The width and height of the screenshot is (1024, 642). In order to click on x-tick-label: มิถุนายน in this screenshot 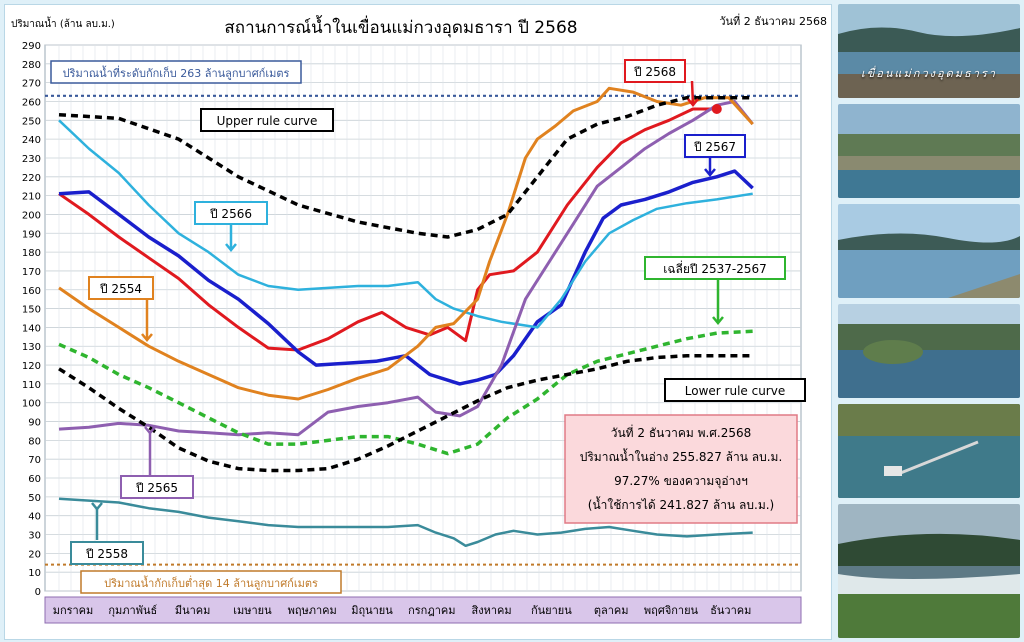, I will do `click(372, 610)`.